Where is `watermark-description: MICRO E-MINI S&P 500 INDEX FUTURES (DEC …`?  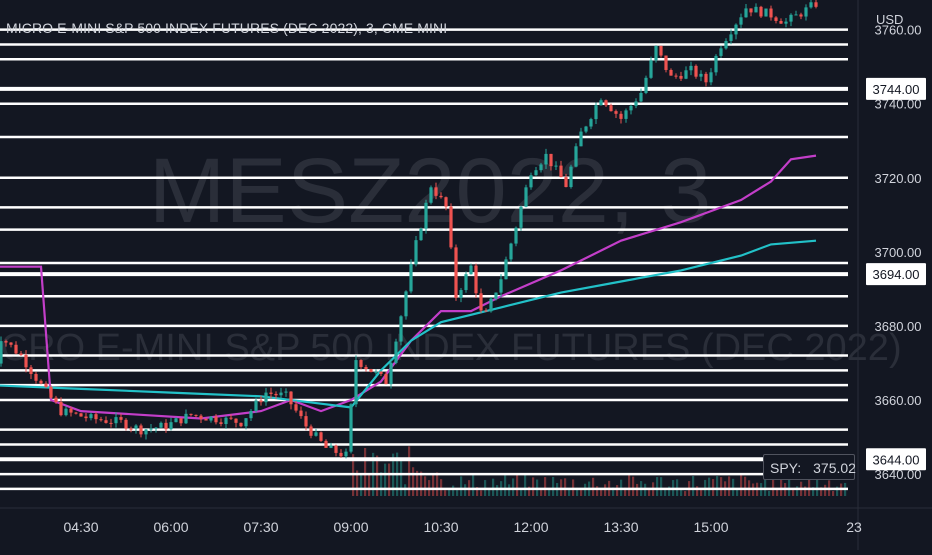 watermark-description: MICRO E-MINI S&P 500 INDEX FUTURES (DEC … is located at coordinates (451, 348).